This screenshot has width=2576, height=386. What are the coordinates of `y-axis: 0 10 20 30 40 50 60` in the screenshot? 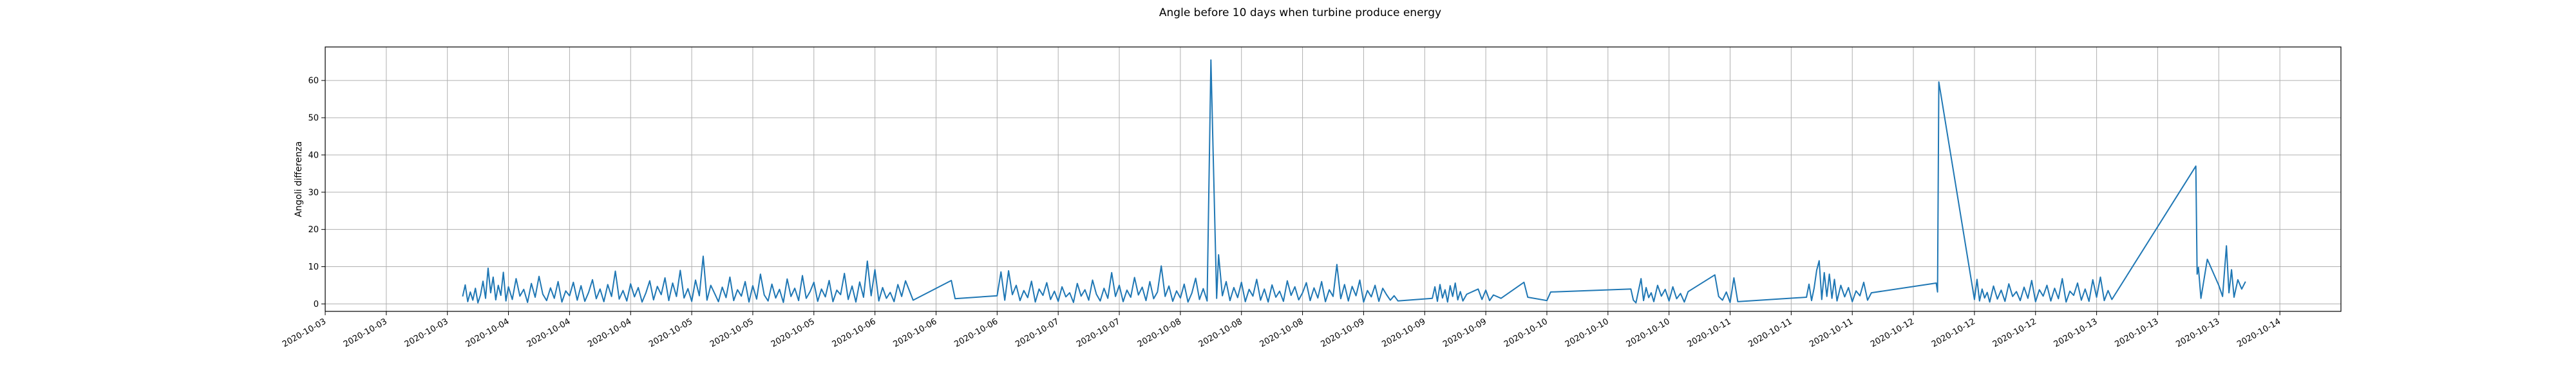 It's located at (317, 193).